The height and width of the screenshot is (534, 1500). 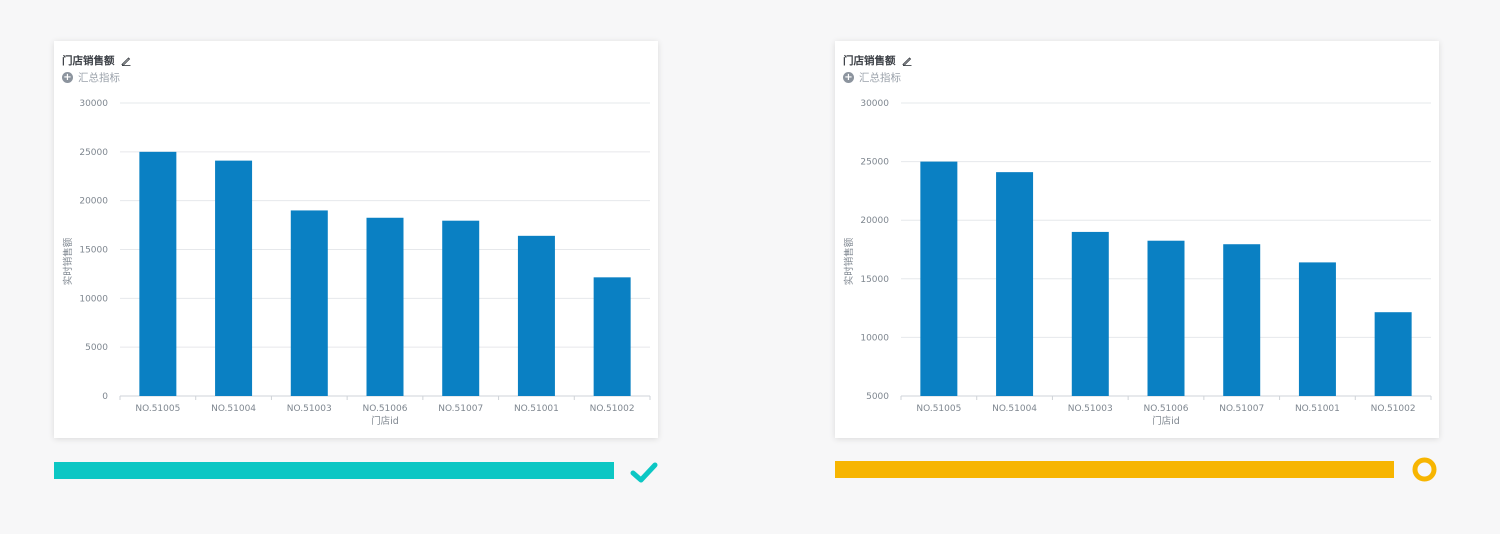 What do you see at coordinates (1424, 469) in the screenshot?
I see `ring-icon` at bounding box center [1424, 469].